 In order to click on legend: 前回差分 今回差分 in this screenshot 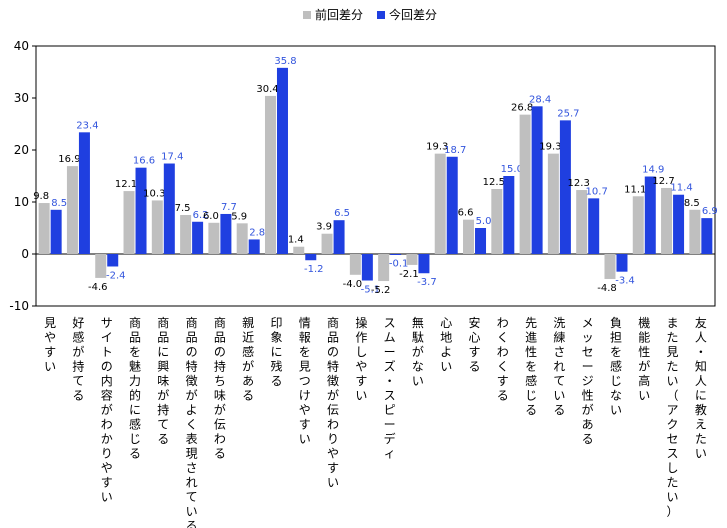, I will do `click(370, 14)`.